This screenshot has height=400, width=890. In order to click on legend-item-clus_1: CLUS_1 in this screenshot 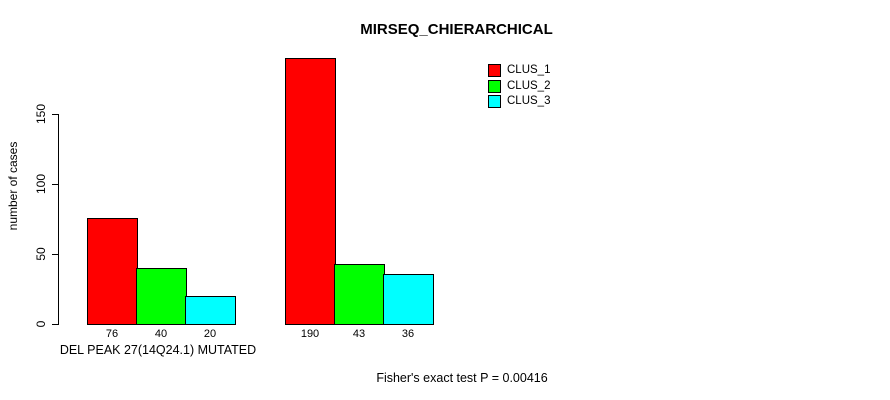, I will do `click(519, 70)`.